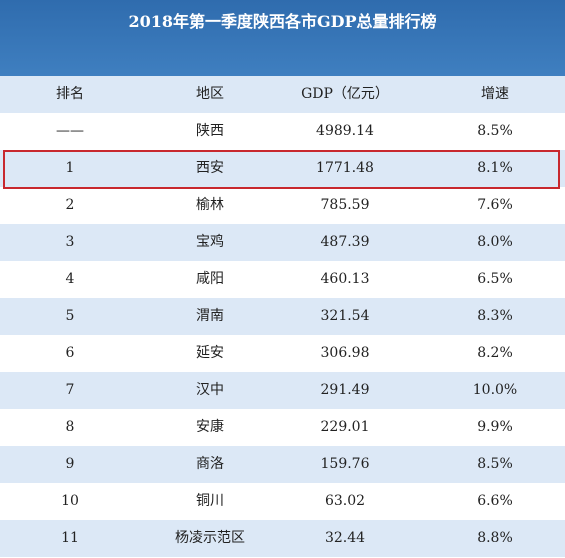 This screenshot has width=565, height=558. I want to click on table-cell: 6.5%, so click(495, 279).